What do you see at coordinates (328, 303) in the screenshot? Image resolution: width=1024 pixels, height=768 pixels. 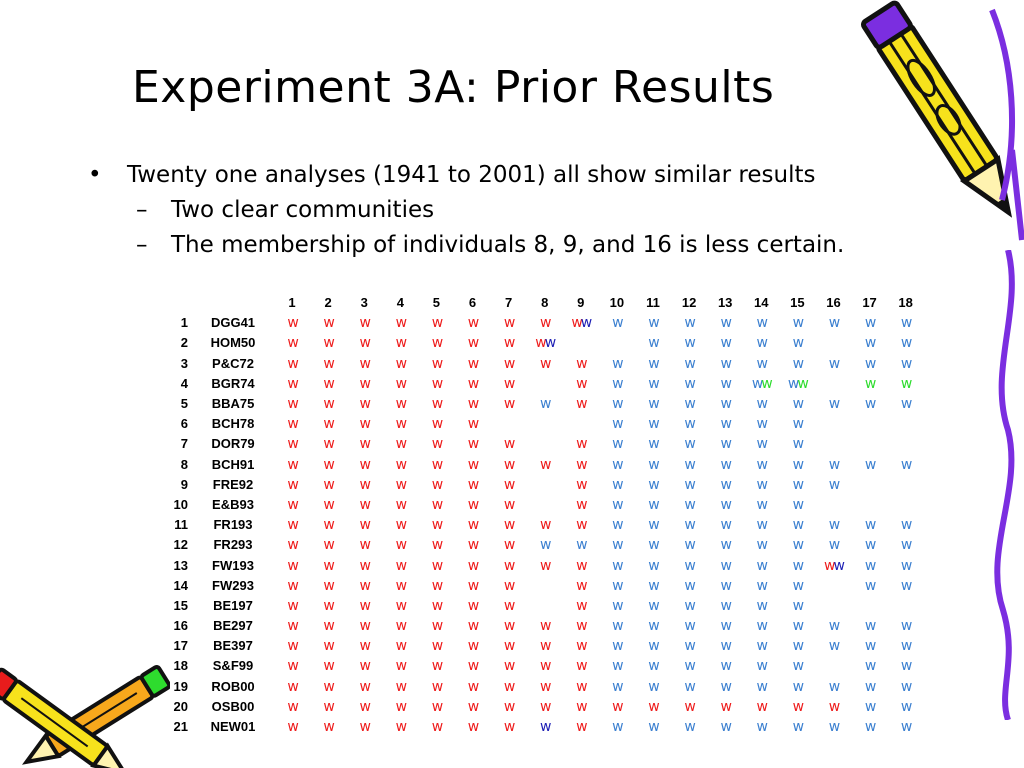 I see `column-header: 2` at bounding box center [328, 303].